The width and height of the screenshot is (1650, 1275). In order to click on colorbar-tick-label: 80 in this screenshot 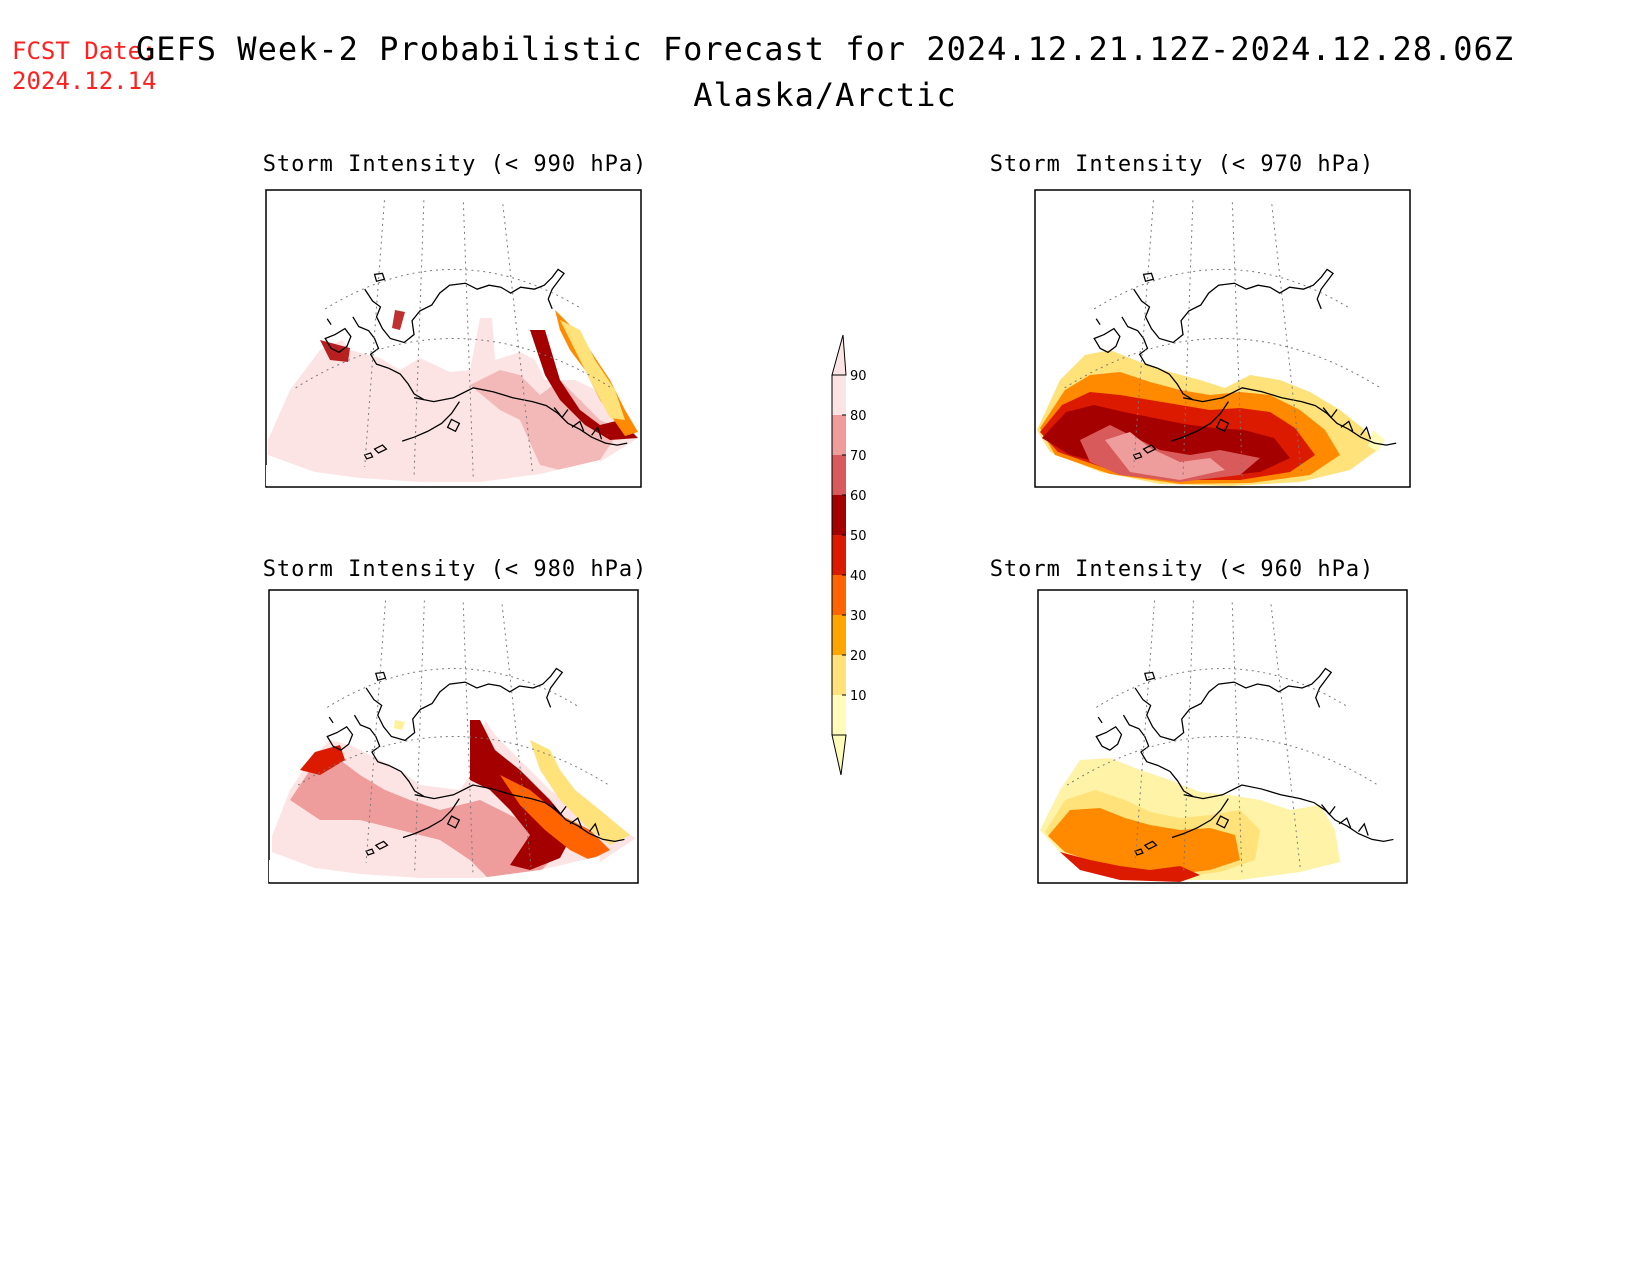, I will do `click(858, 416)`.